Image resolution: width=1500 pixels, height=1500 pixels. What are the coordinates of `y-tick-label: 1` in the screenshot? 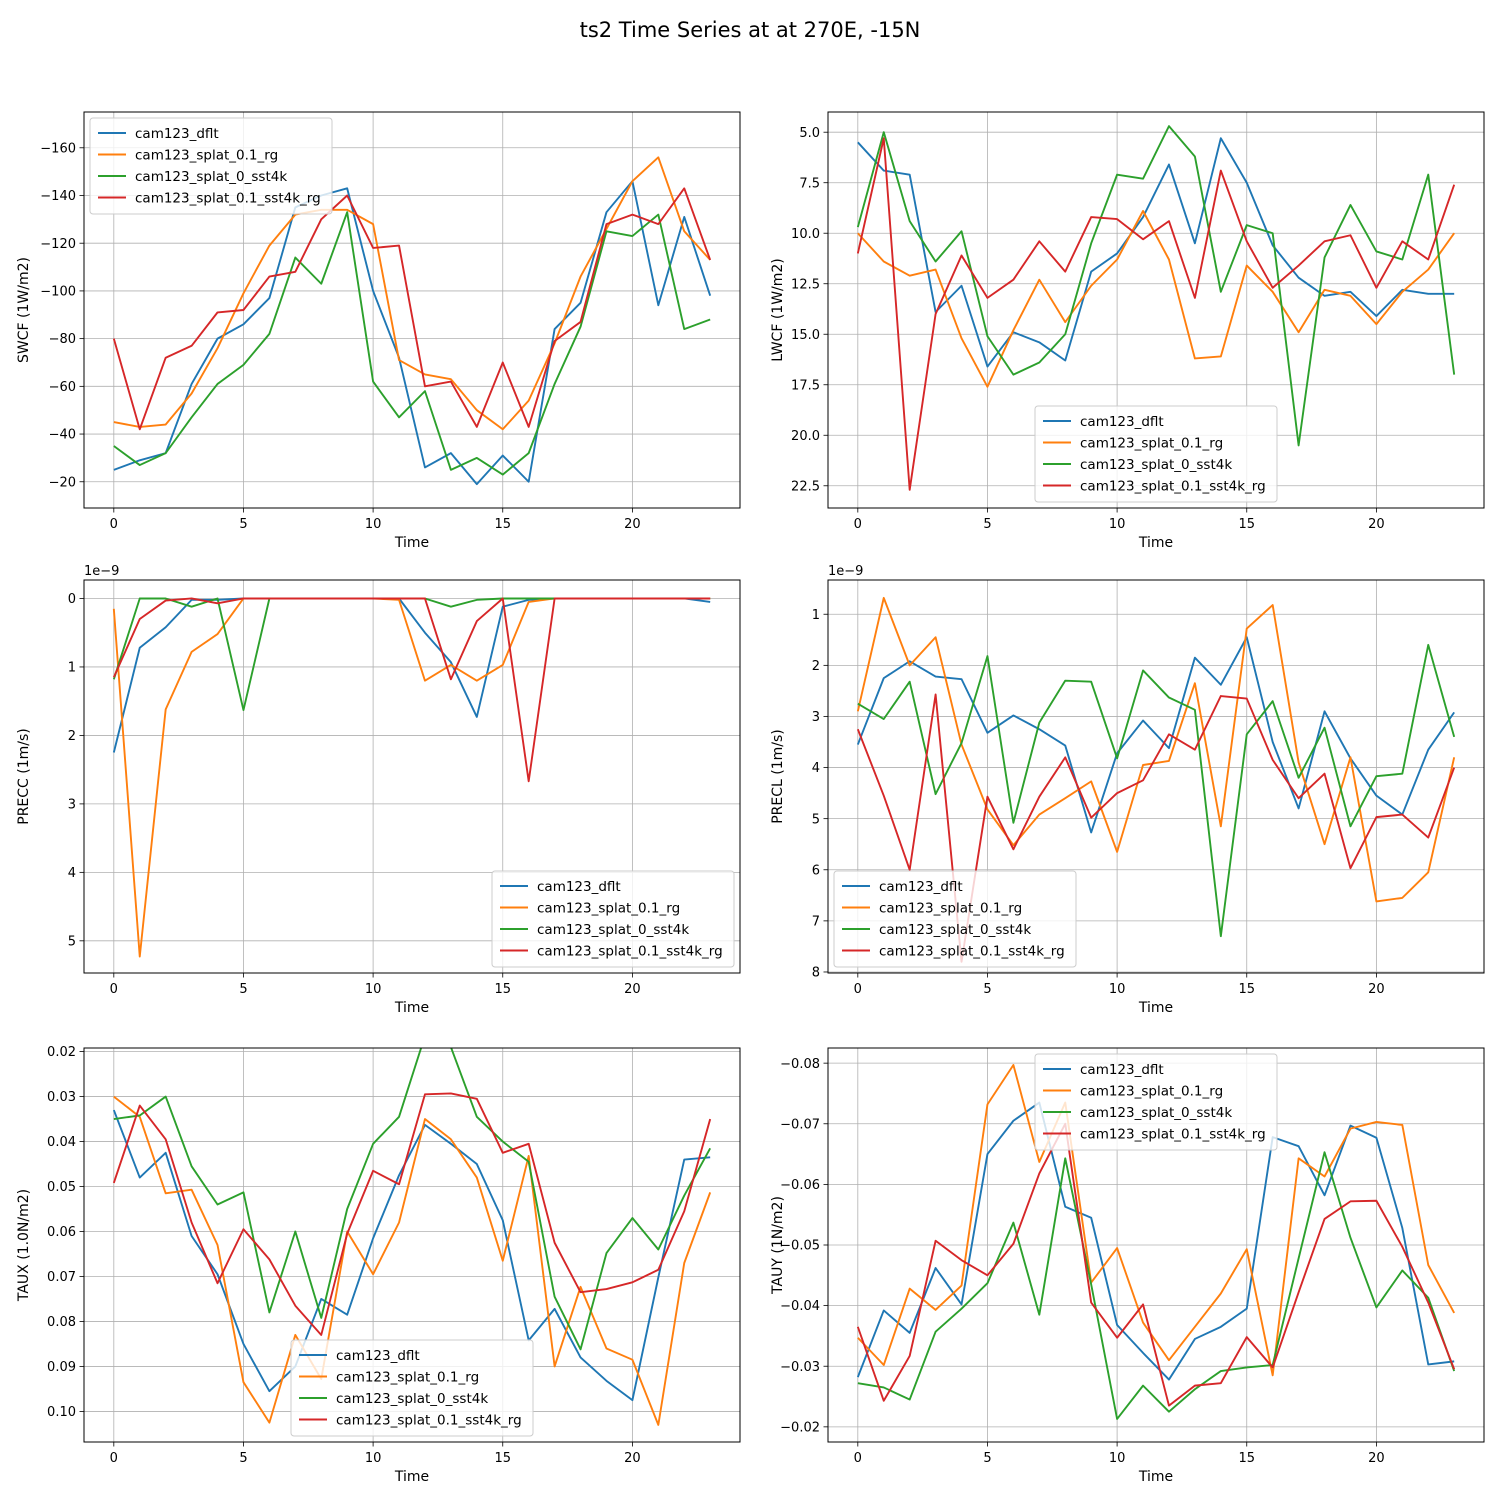 It's located at (72, 668).